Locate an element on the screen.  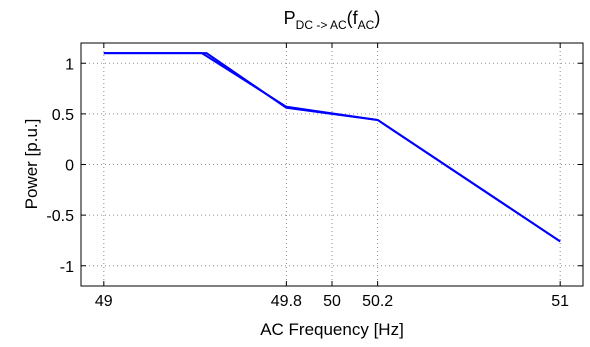
title-close: ) is located at coordinates (377, 18).